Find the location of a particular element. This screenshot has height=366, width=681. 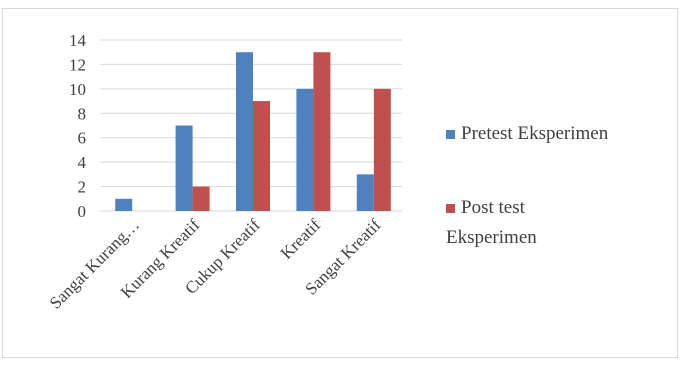

y-tick-label: 6 is located at coordinates (82, 138).